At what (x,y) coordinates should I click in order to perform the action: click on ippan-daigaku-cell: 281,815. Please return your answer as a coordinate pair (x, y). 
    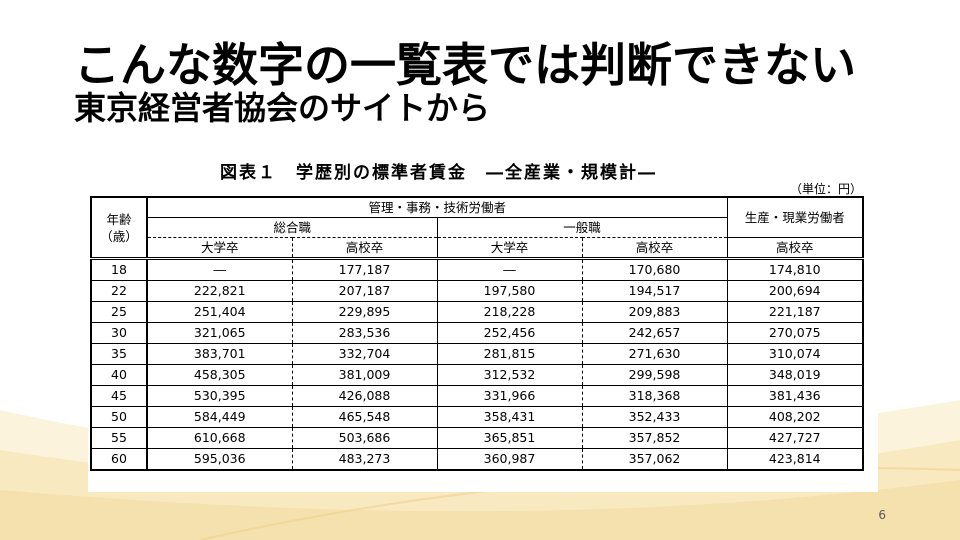
    Looking at the image, I should click on (509, 354).